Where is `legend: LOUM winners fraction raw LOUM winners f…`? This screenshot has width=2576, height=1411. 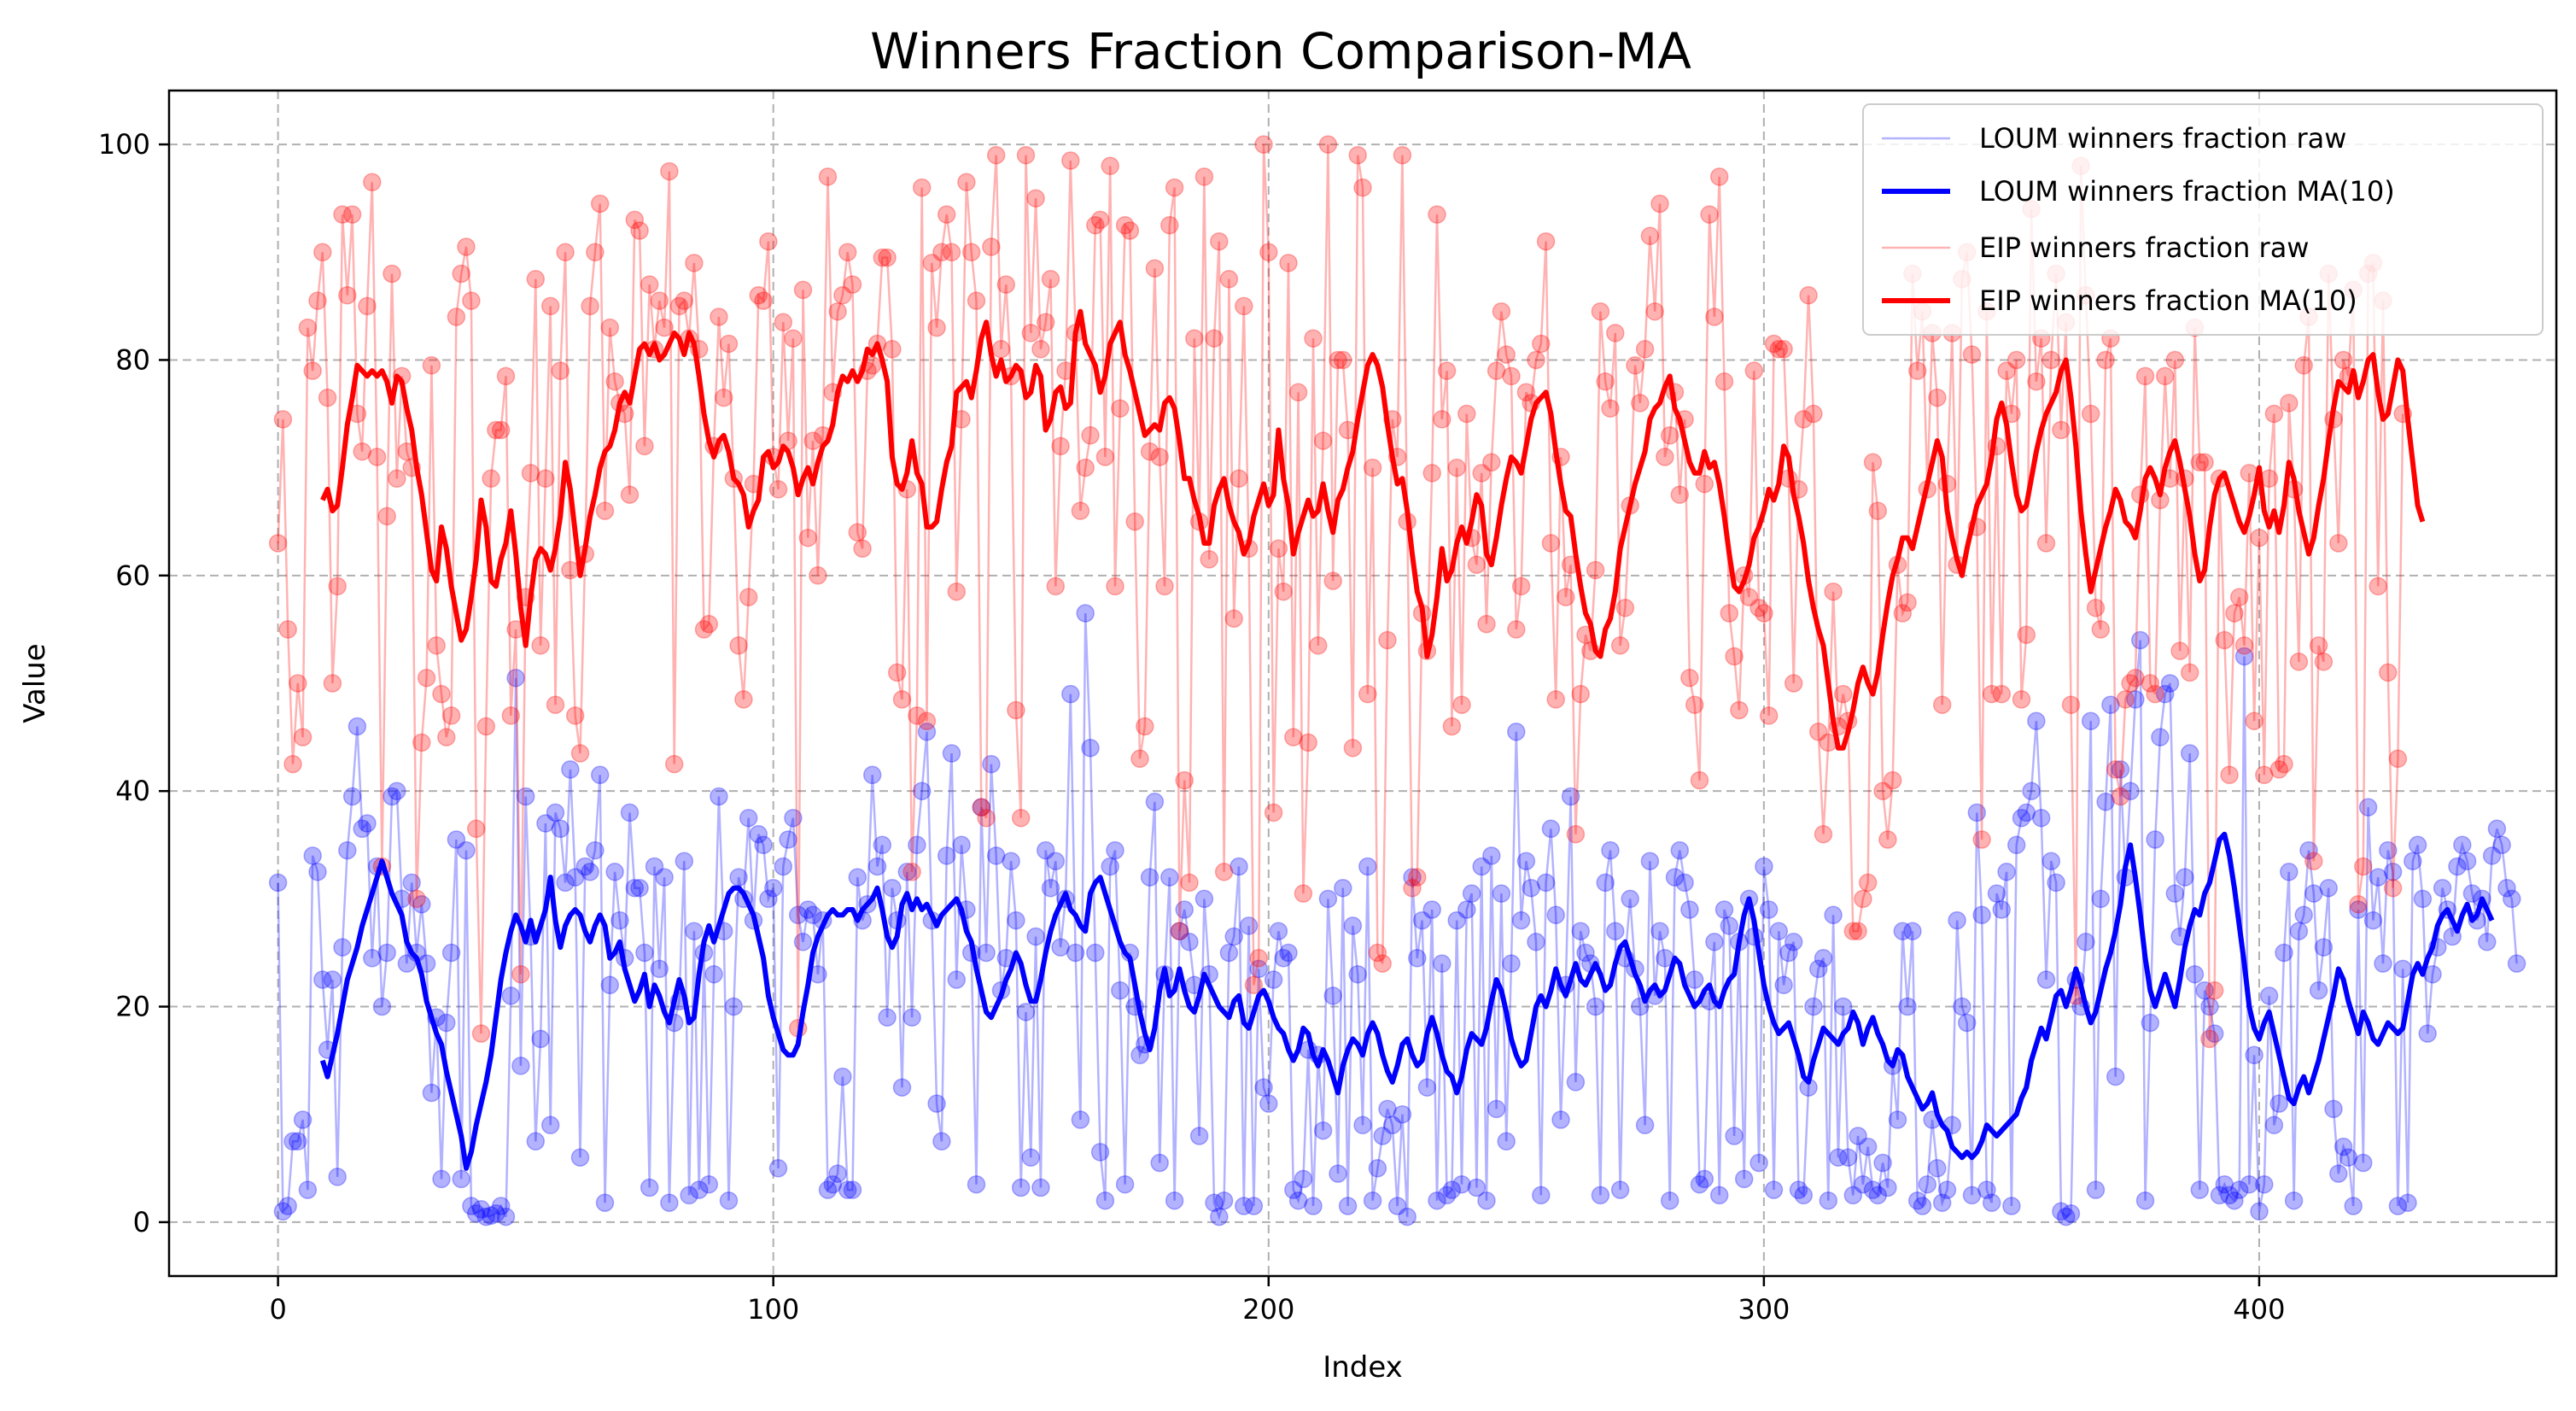 legend: LOUM winners fraction raw LOUM winners f… is located at coordinates (2203, 219).